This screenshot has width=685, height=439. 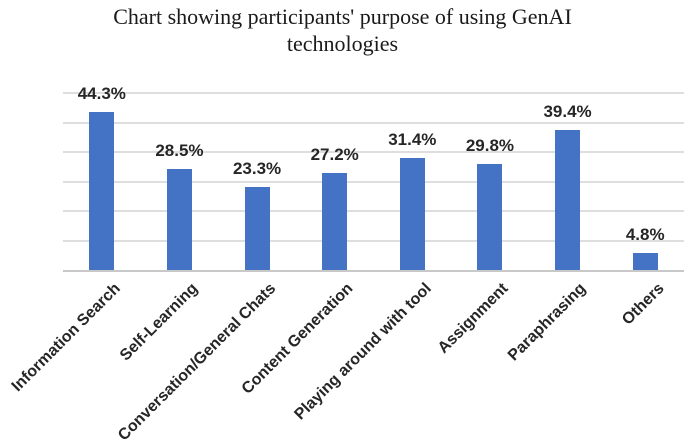 I want to click on category-label: Assignment, so click(x=473, y=318).